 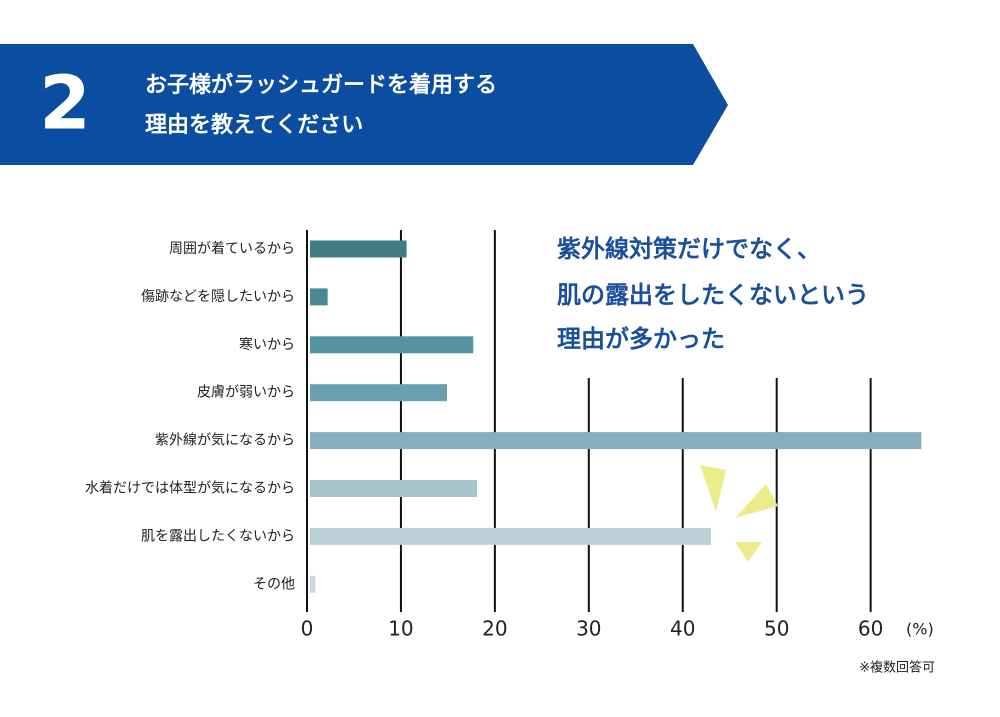 What do you see at coordinates (641, 339) in the screenshot?
I see `annotation: 理由が多かった` at bounding box center [641, 339].